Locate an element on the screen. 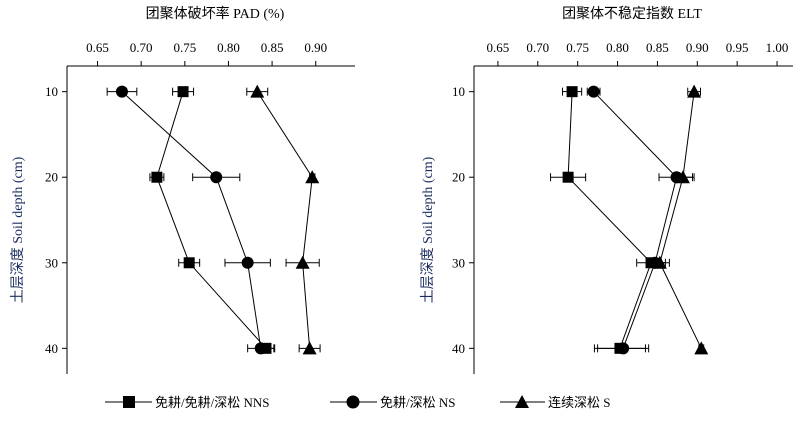  legend-item-nns: 免耕/免耕/深松 NNS is located at coordinates (187, 402).